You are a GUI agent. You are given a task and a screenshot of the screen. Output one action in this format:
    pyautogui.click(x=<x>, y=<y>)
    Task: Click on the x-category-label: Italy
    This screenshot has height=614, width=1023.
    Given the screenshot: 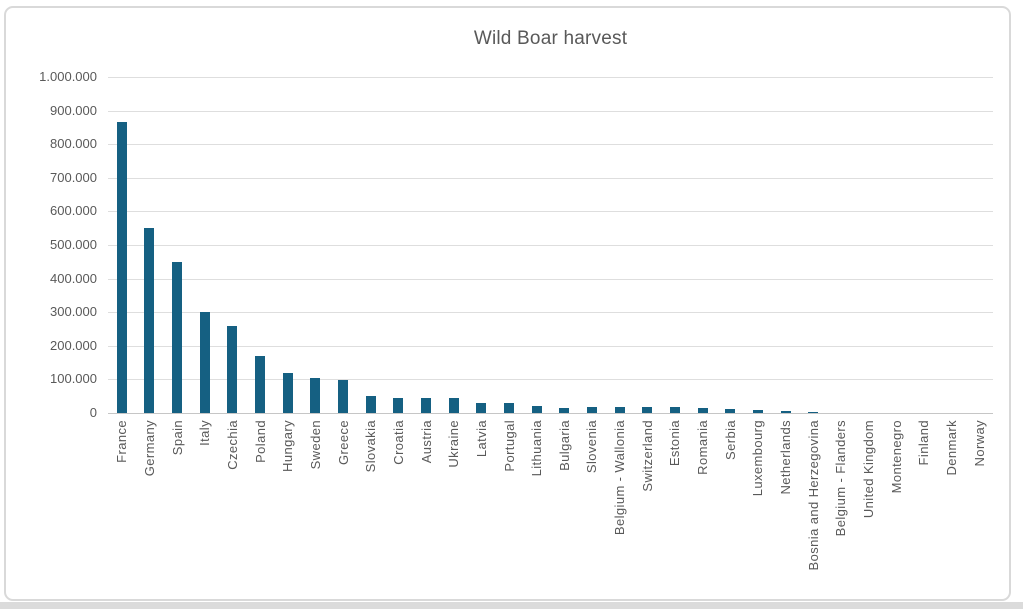 What is the action you would take?
    pyautogui.click(x=205, y=433)
    